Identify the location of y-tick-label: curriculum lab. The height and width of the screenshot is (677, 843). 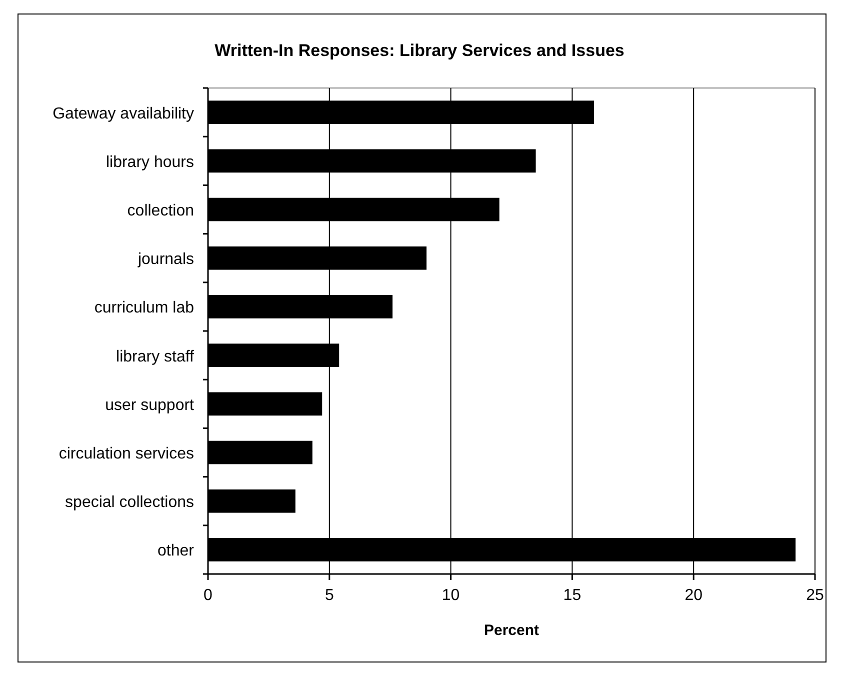
(144, 308).